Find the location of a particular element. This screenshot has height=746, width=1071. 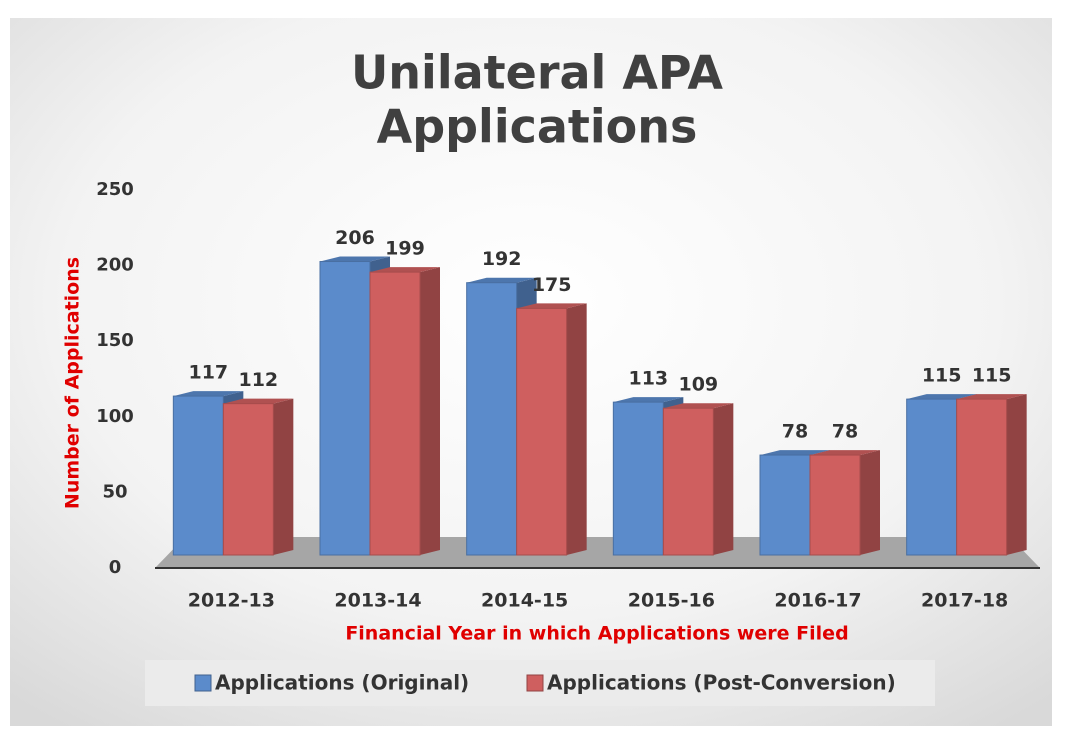

y-tick-label: 100 is located at coordinates (115, 416).